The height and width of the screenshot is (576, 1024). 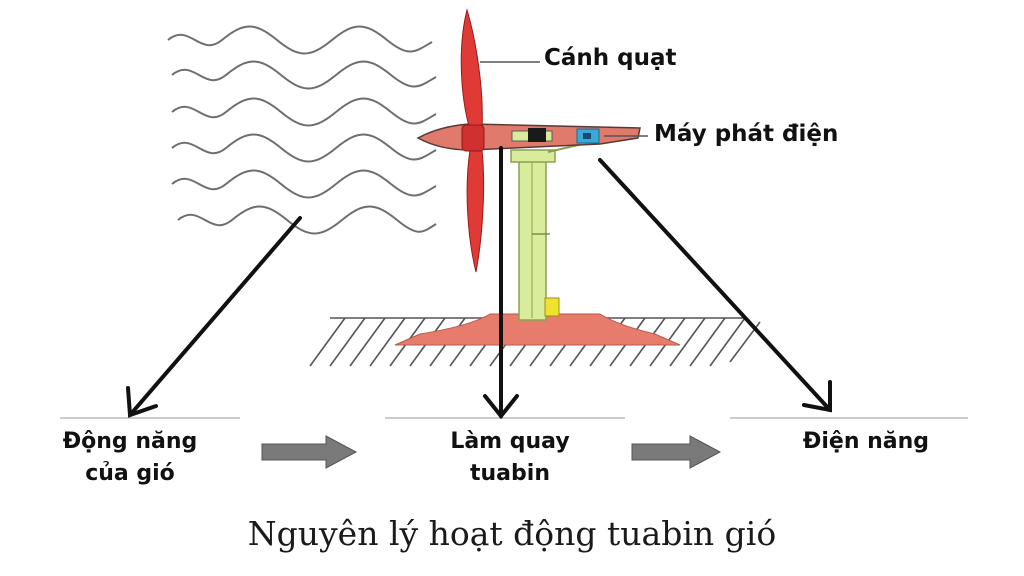 I want to click on wind-lines, so click(x=302, y=130).